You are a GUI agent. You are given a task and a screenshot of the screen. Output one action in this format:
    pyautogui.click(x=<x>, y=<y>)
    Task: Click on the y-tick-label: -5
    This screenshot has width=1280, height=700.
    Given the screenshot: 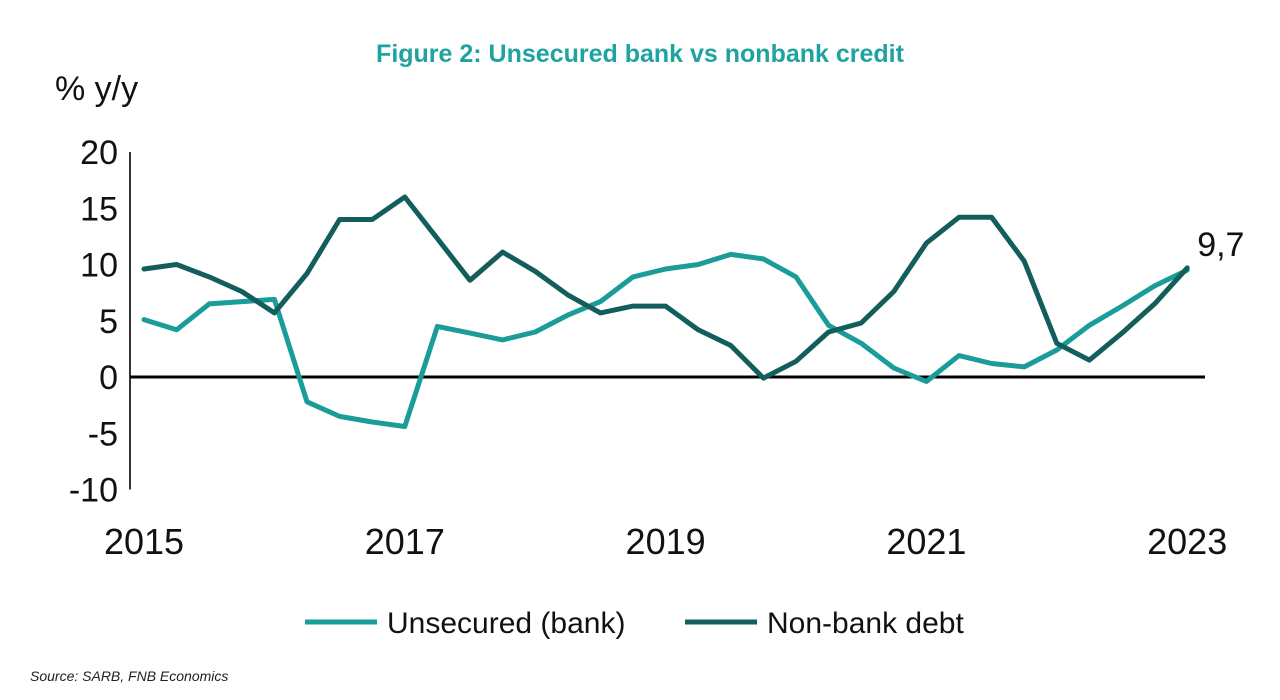 What is the action you would take?
    pyautogui.click(x=103, y=434)
    